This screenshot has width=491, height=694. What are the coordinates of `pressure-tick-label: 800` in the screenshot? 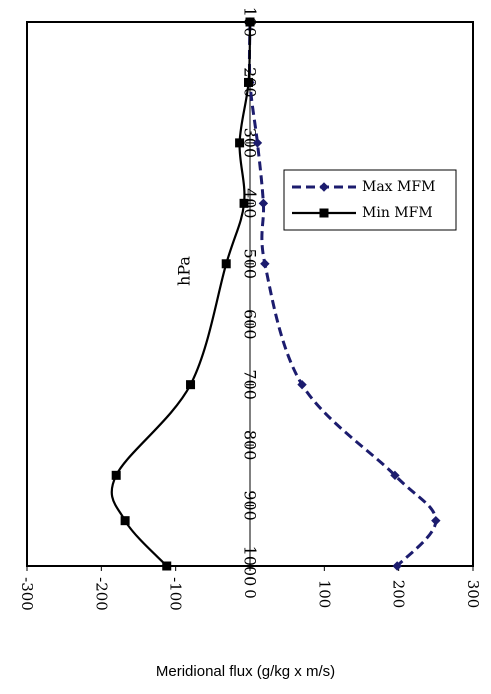 It's located at (250, 445).